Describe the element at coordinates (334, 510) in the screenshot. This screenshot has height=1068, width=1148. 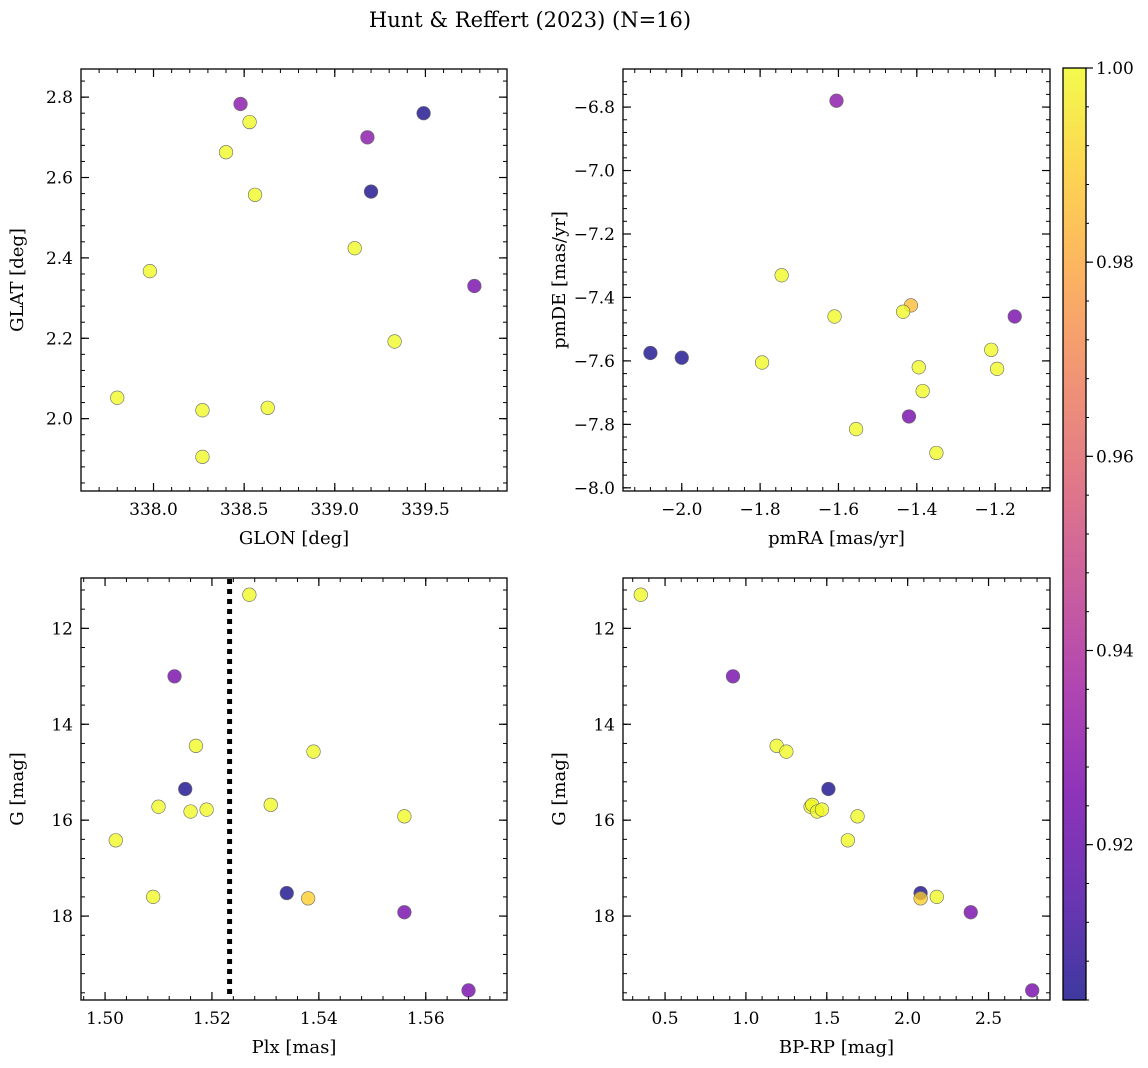
I see `x-tick-label: 339.0` at that location.